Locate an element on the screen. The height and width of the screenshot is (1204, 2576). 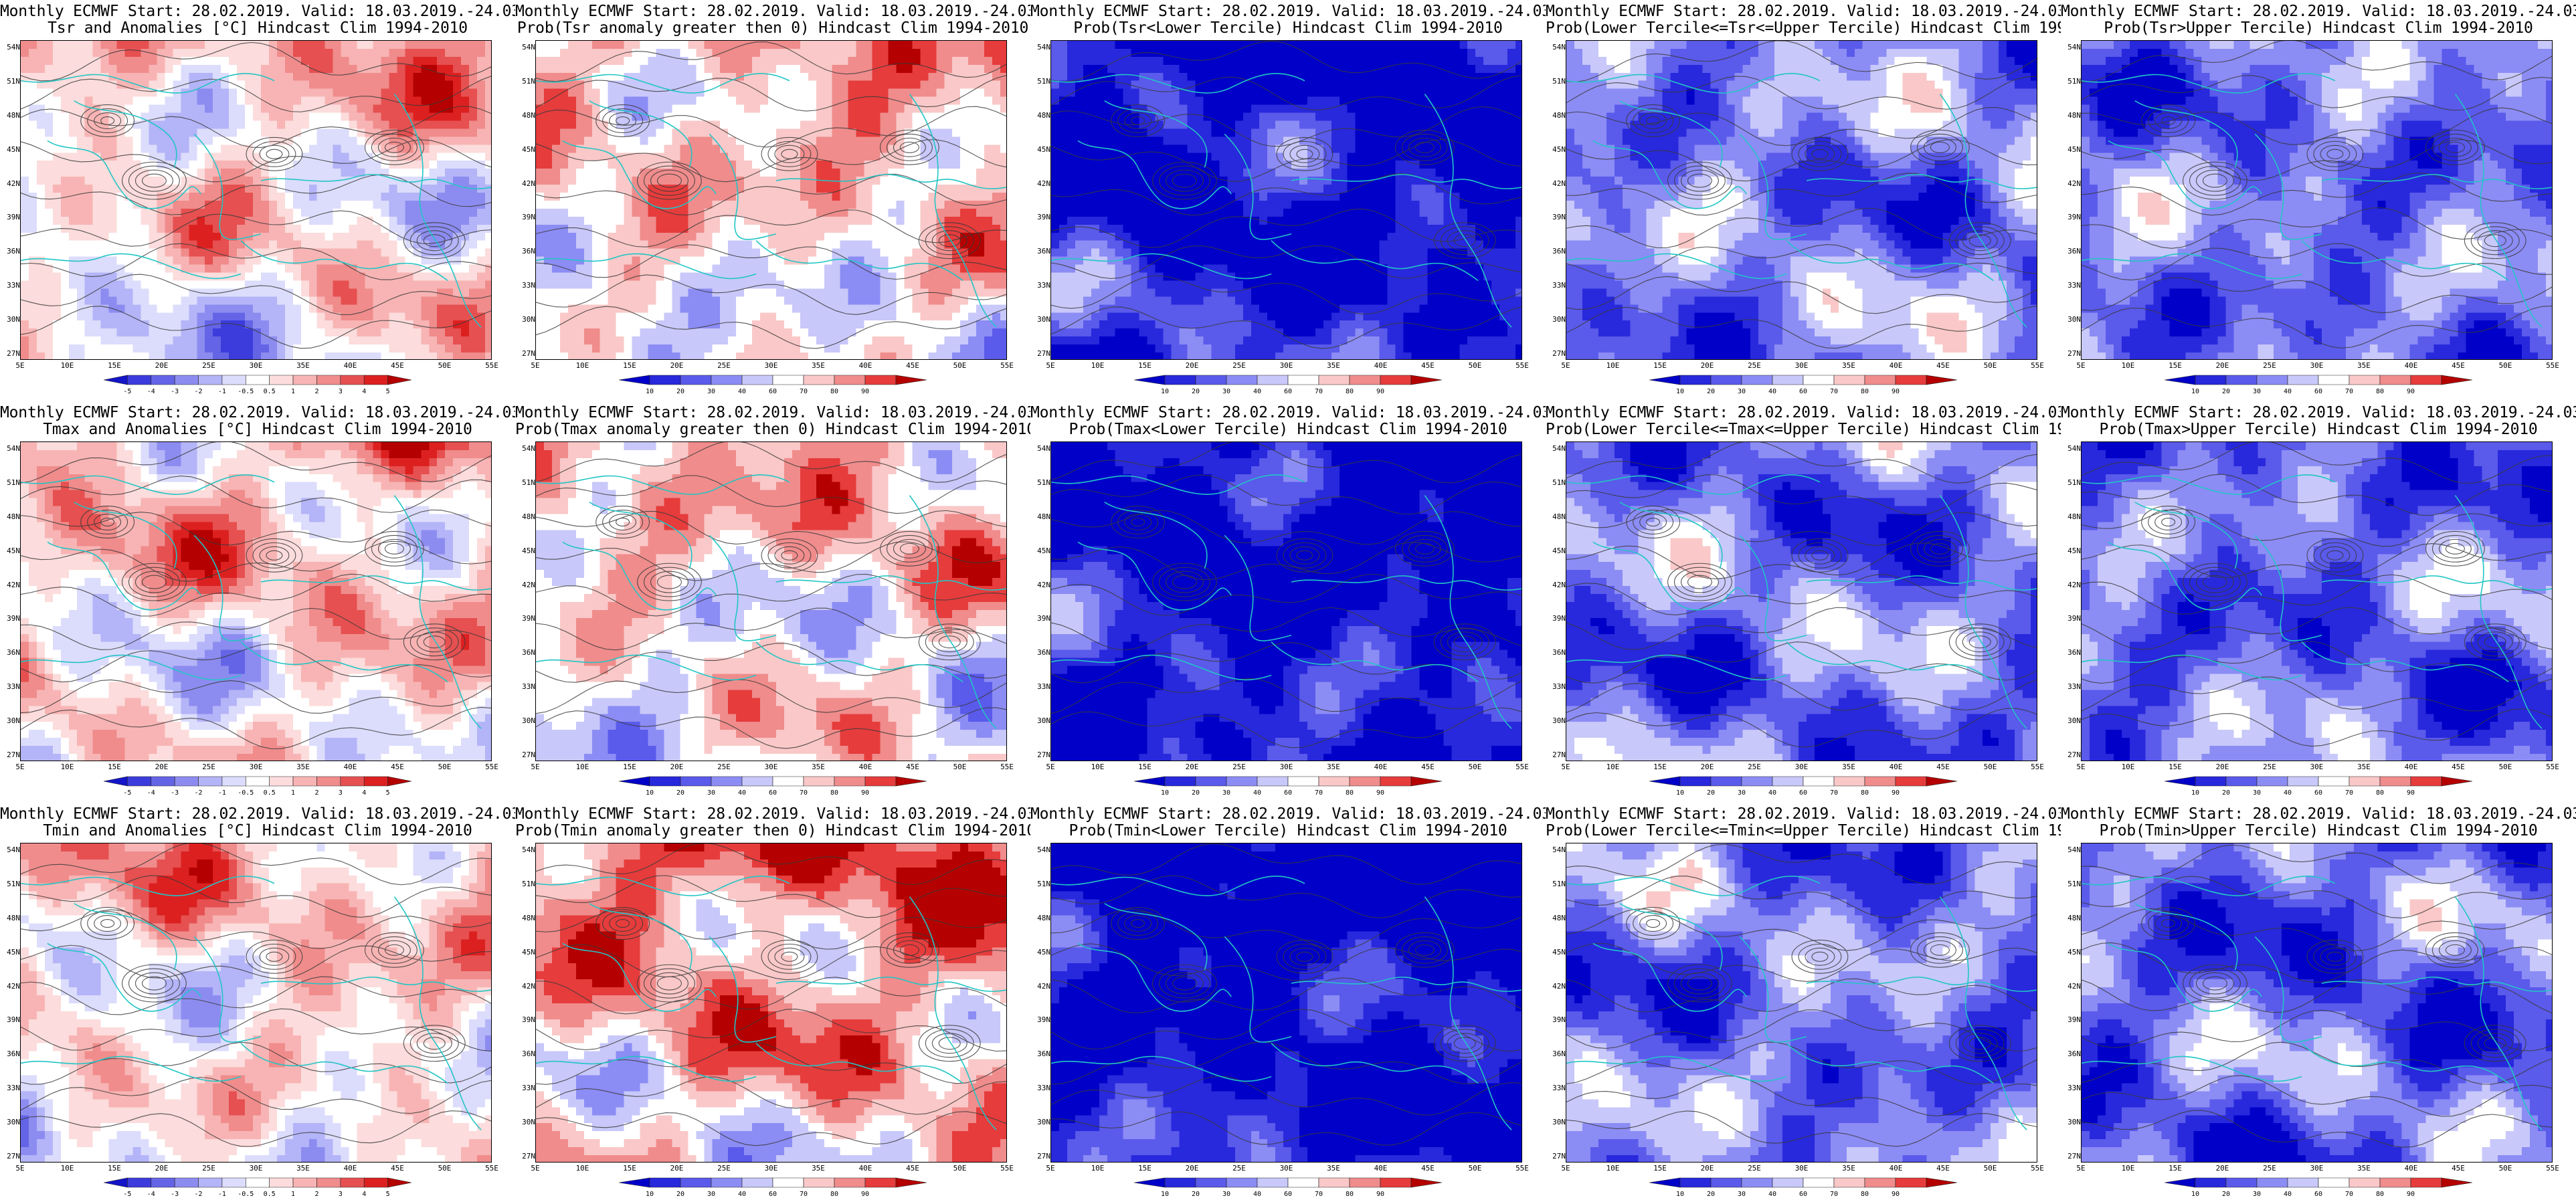
lon-label: 20E is located at coordinates (2222, 365).